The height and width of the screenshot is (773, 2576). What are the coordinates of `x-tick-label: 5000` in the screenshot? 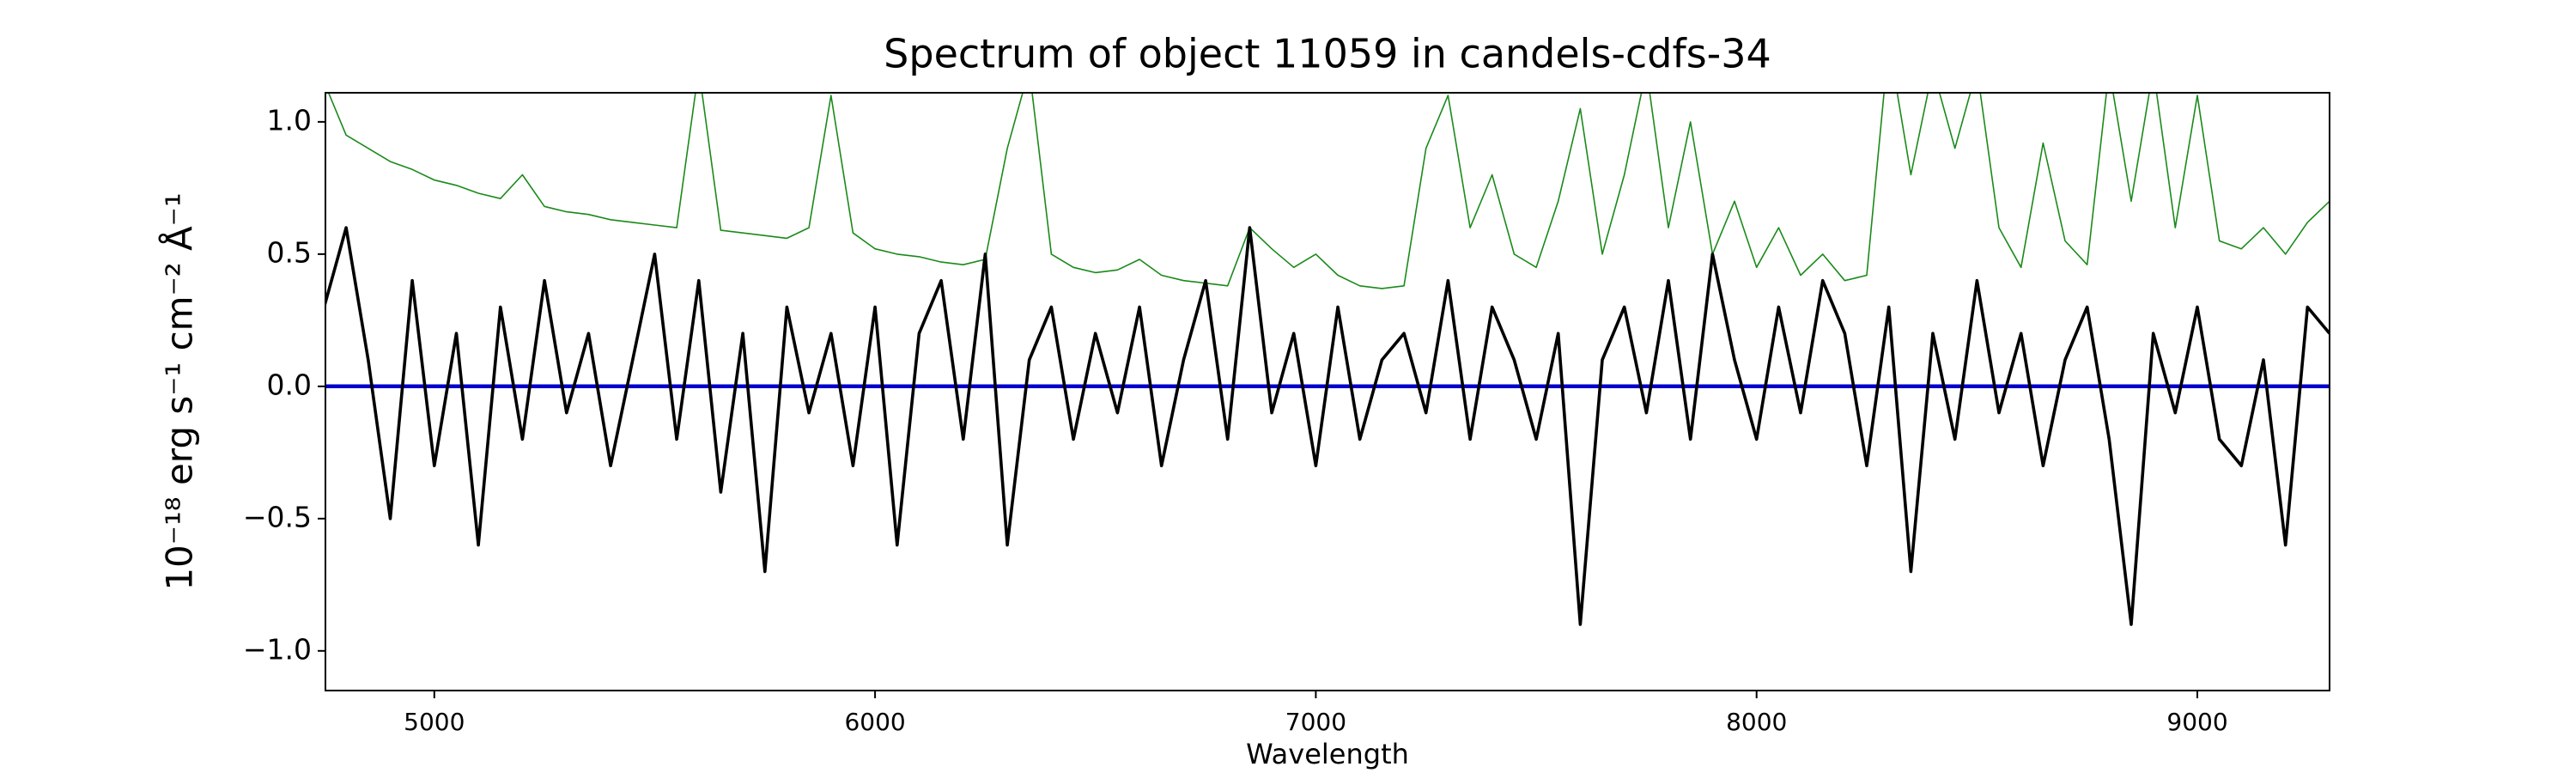 It's located at (434, 722).